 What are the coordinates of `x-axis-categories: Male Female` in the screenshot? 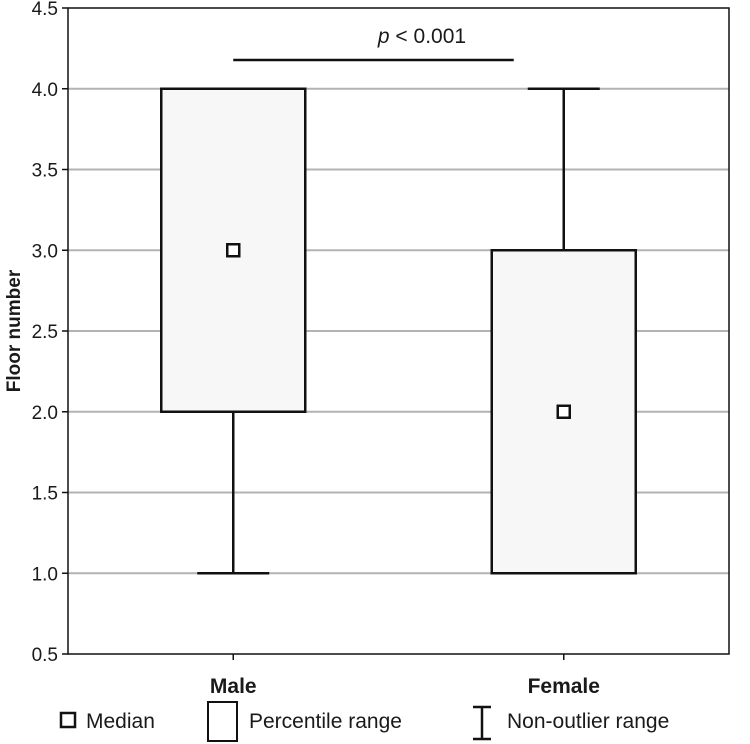 It's located at (405, 676).